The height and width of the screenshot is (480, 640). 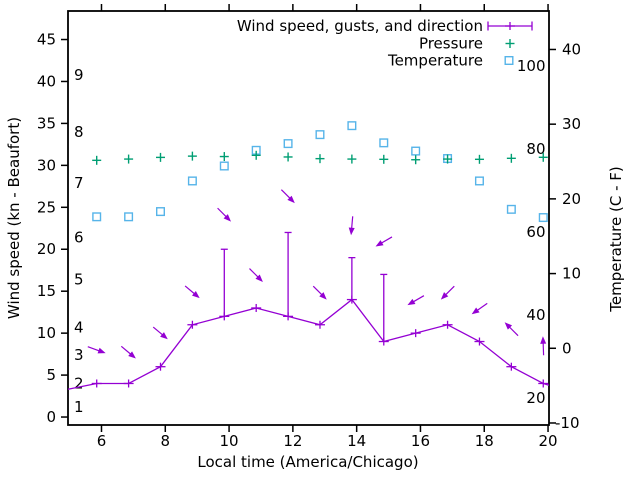 I want to click on svg-text: 16, so click(x=420, y=441).